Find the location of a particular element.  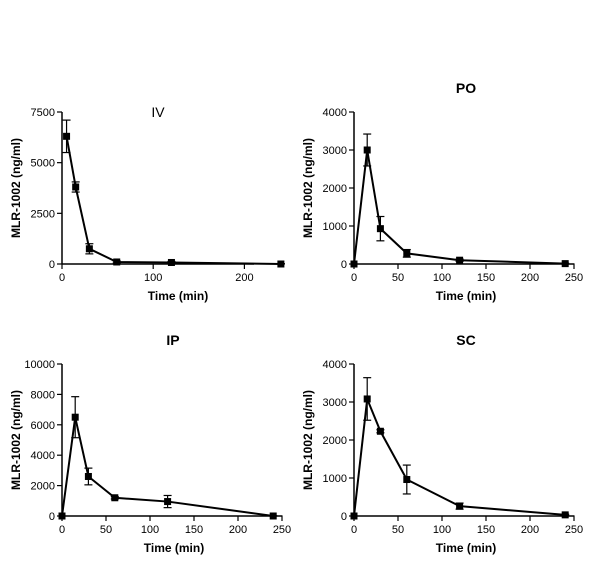

panel-title: PO is located at coordinates (466, 88).